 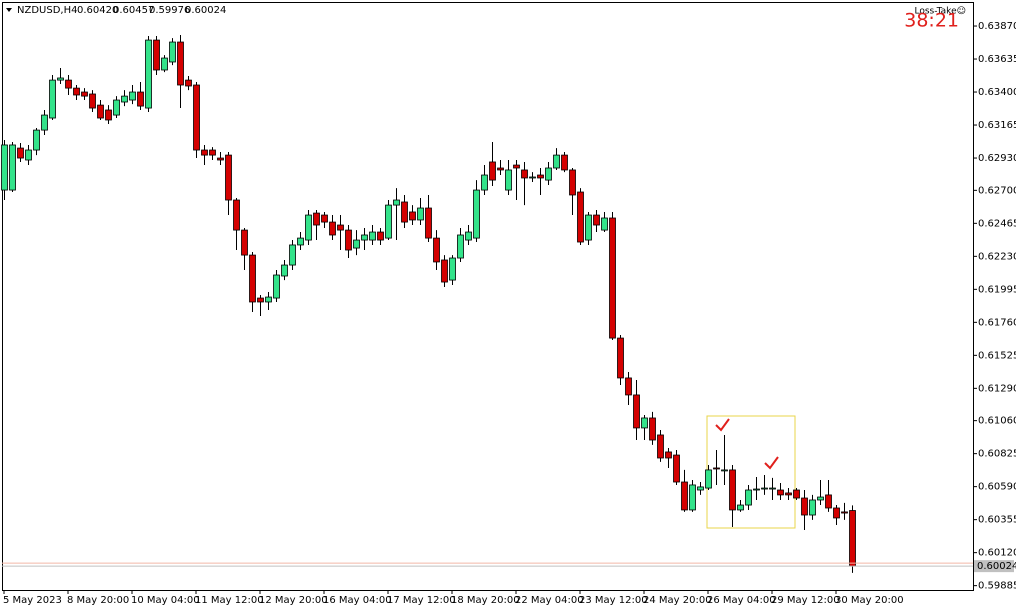 What do you see at coordinates (97, 10) in the screenshot?
I see `header-open: 0.60420` at bounding box center [97, 10].